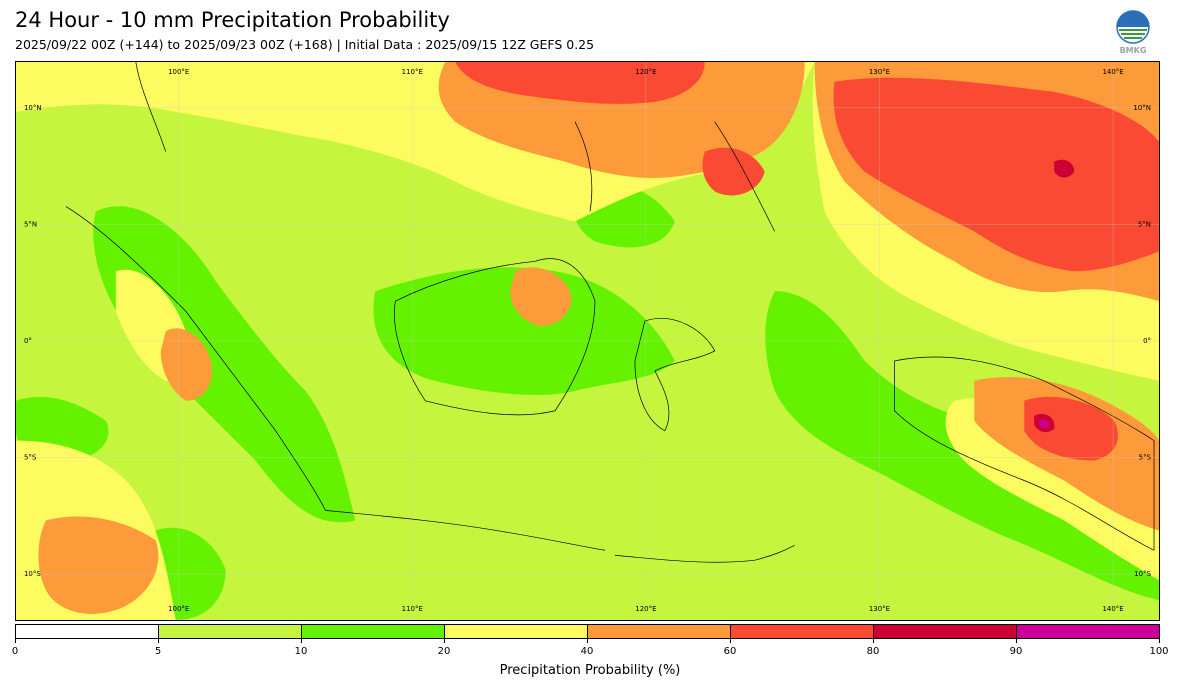 Image resolution: width=1180 pixels, height=690 pixels. What do you see at coordinates (301, 651) in the screenshot?
I see `colorbar-tick-label: 10` at bounding box center [301, 651].